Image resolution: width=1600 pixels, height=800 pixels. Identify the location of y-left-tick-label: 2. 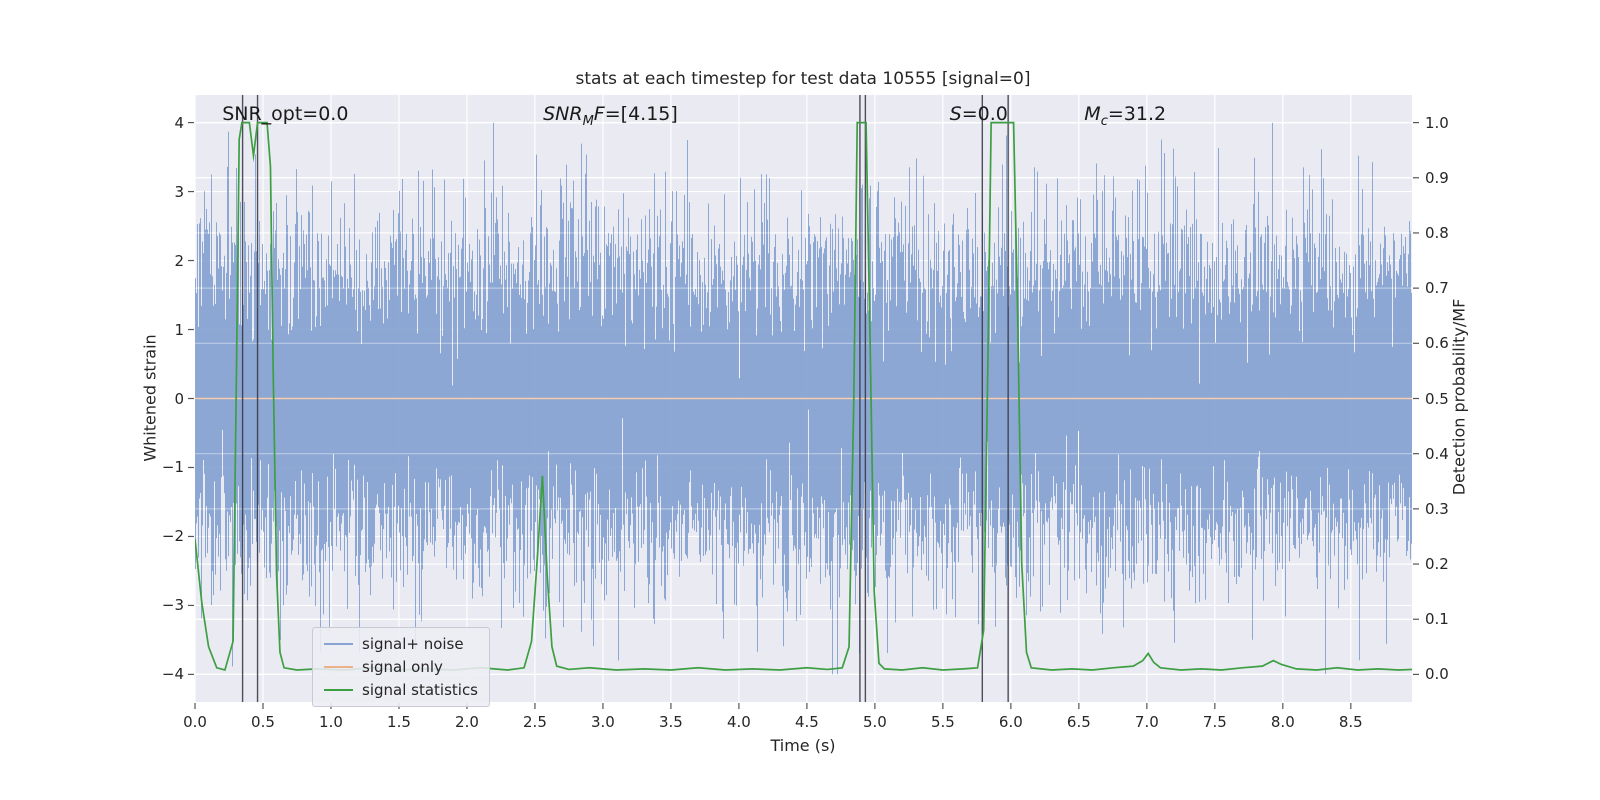
(179, 260).